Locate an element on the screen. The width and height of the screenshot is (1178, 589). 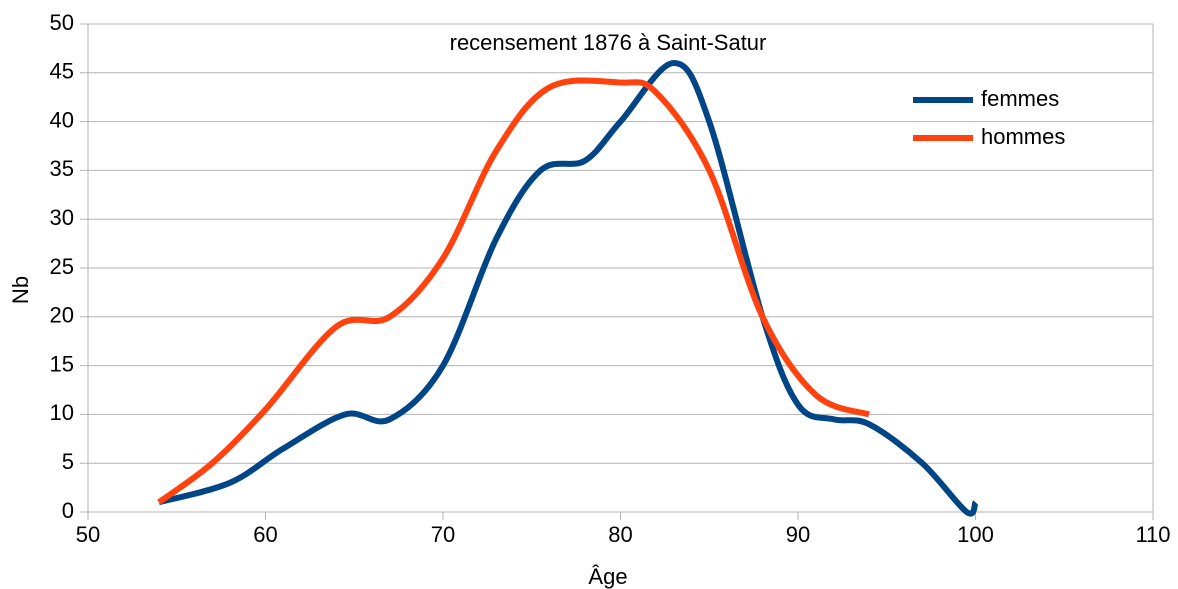
x-tick-label: 70 is located at coordinates (443, 534).